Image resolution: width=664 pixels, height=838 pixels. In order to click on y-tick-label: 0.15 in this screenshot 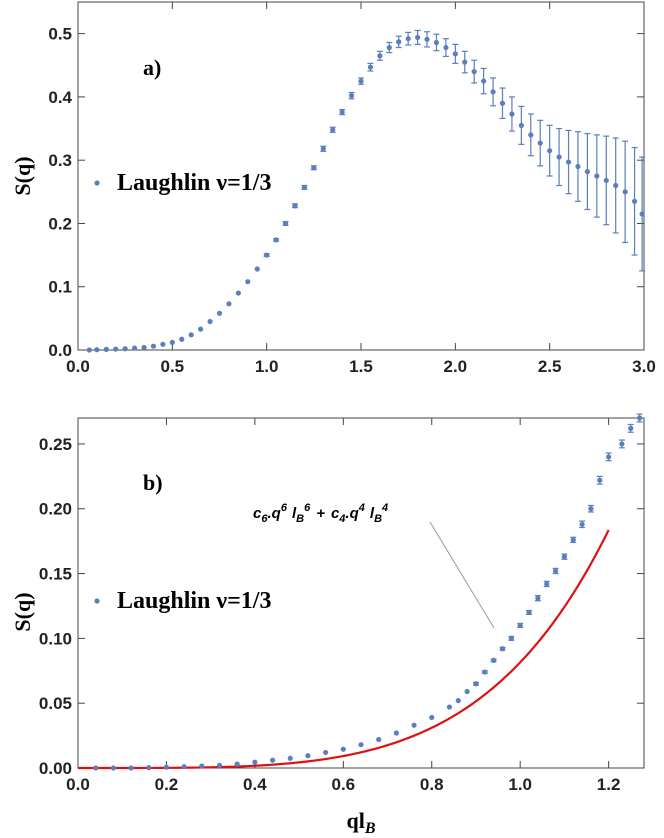, I will do `click(55, 574)`.